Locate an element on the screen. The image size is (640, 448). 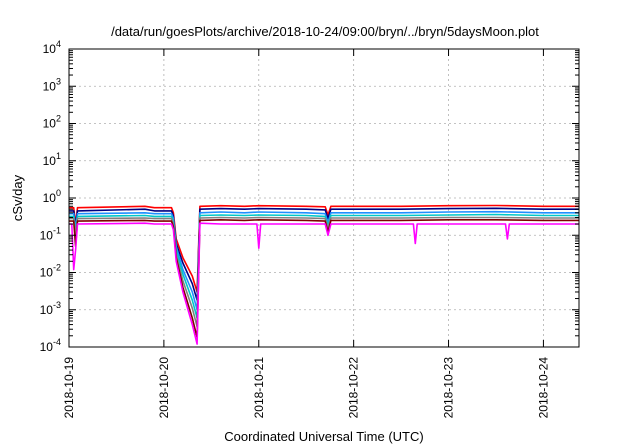
y-axis-label: cSv/day is located at coordinates (17, 197).